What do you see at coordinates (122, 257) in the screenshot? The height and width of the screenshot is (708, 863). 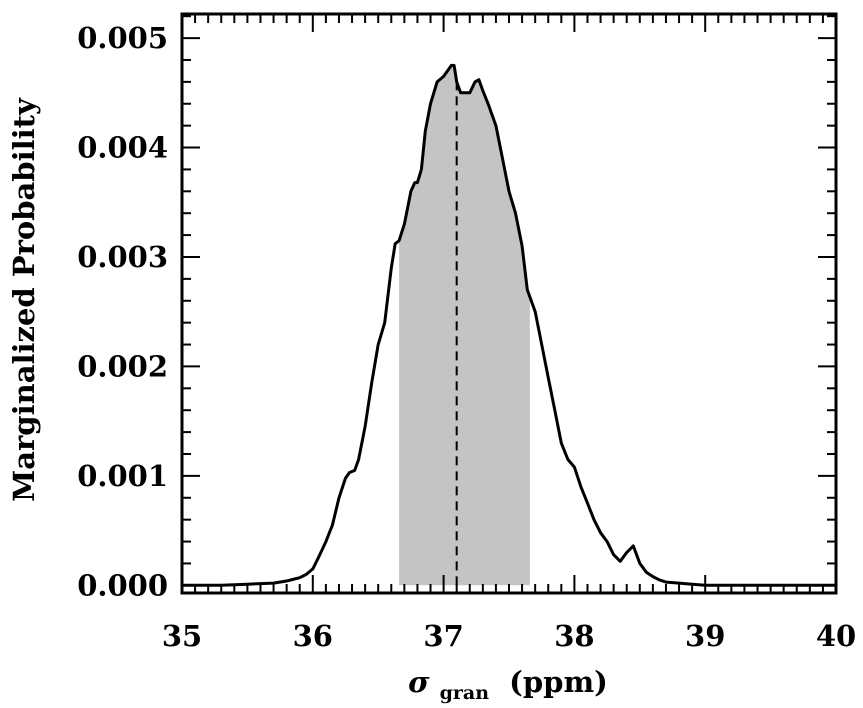 I see `y-tick-label: 0.003` at bounding box center [122, 257].